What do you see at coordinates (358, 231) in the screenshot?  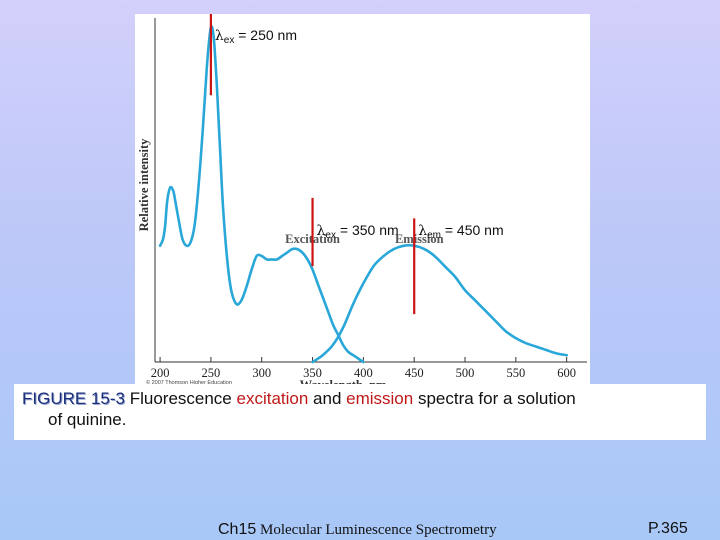 I see `annotation-lambda-350: λex = 350 nm` at bounding box center [358, 231].